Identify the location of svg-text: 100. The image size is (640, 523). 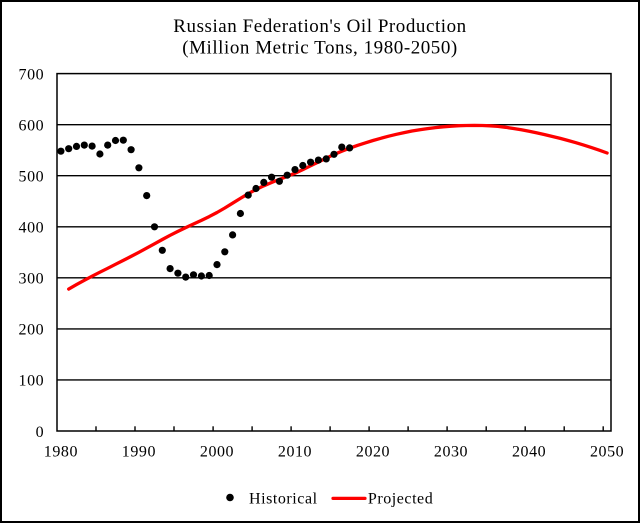
(32, 381).